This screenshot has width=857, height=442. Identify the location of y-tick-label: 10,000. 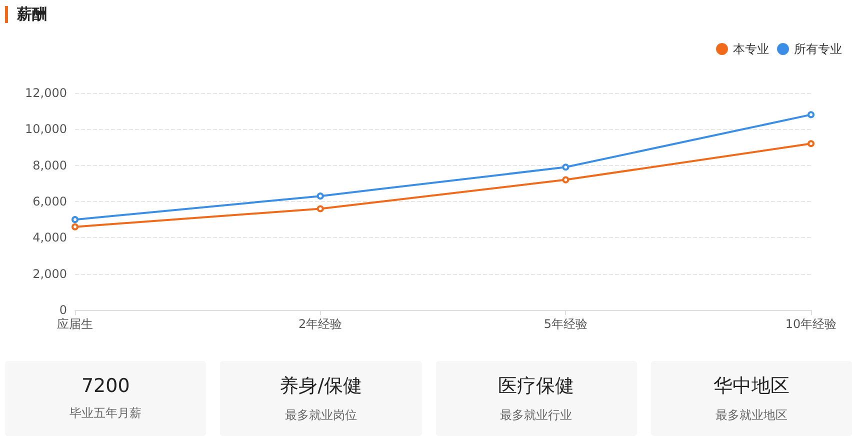
(46, 129).